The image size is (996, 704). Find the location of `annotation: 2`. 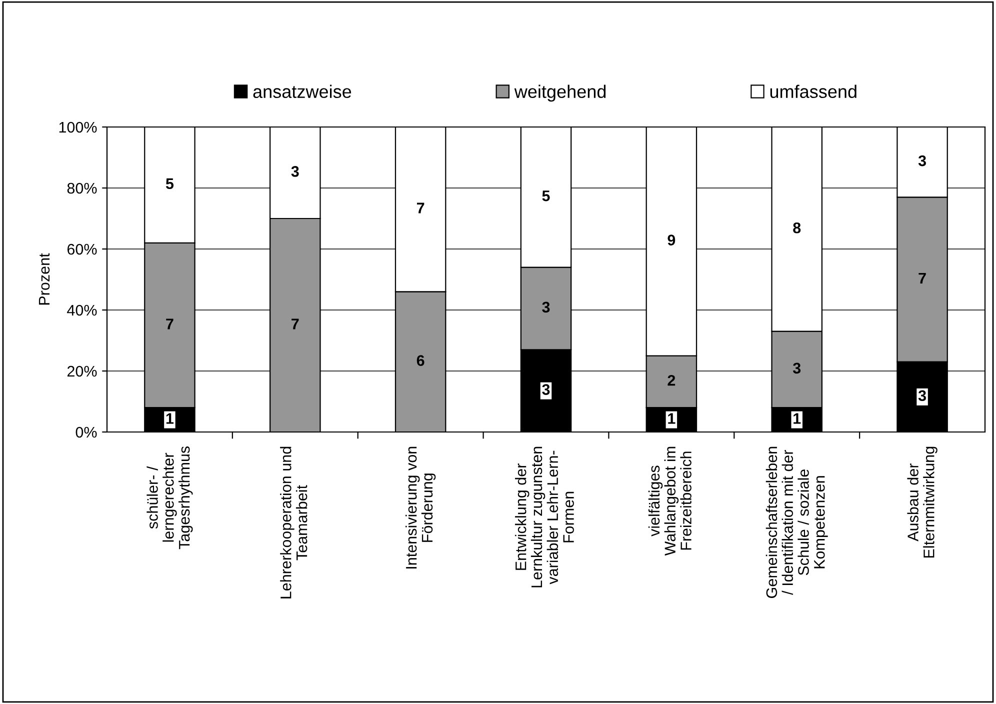

annotation: 2 is located at coordinates (672, 380).